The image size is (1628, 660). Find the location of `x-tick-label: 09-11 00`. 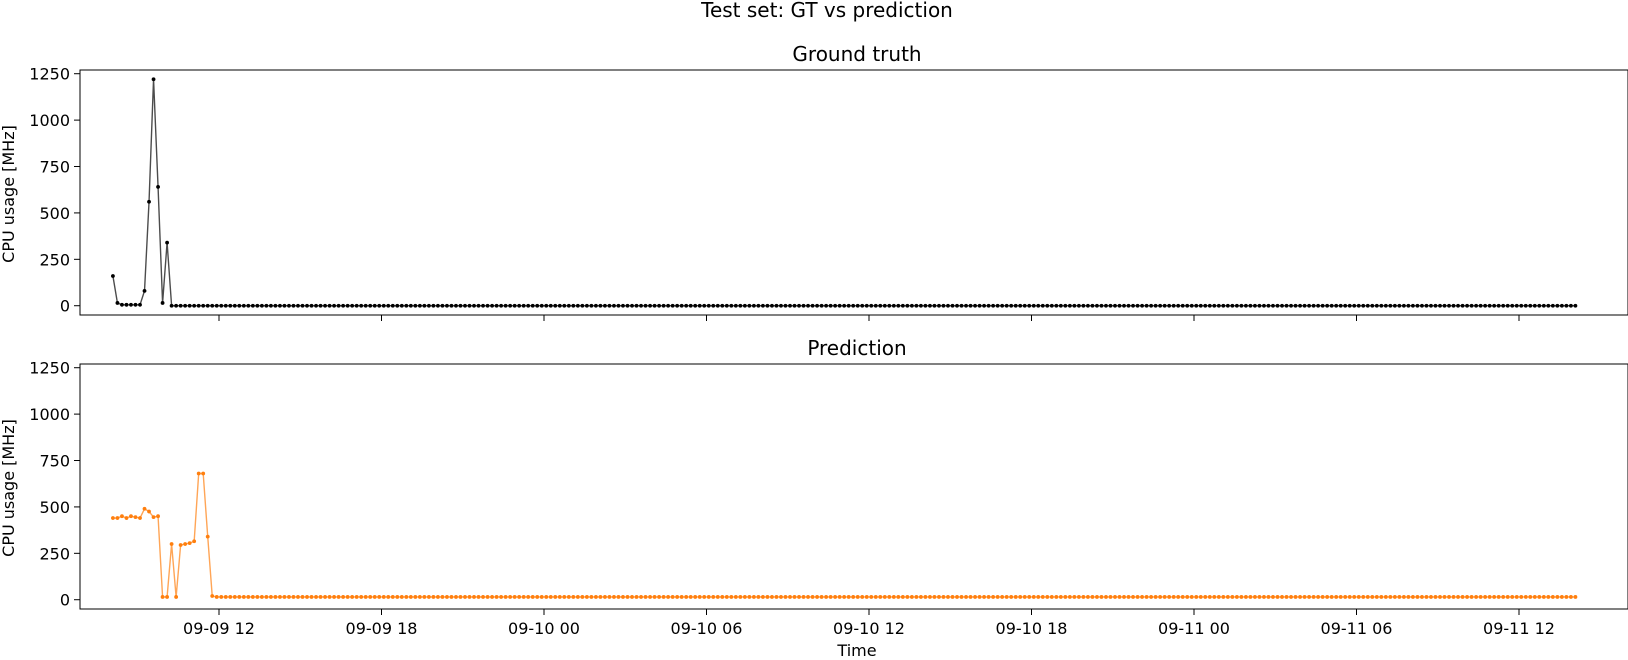

x-tick-label: 09-11 00 is located at coordinates (1194, 628).